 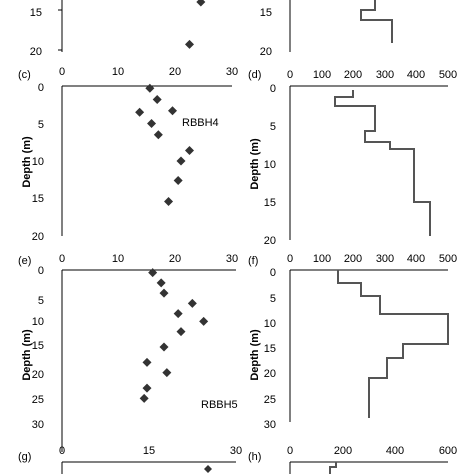 I want to click on panel-letter: (f), so click(x=253, y=261).